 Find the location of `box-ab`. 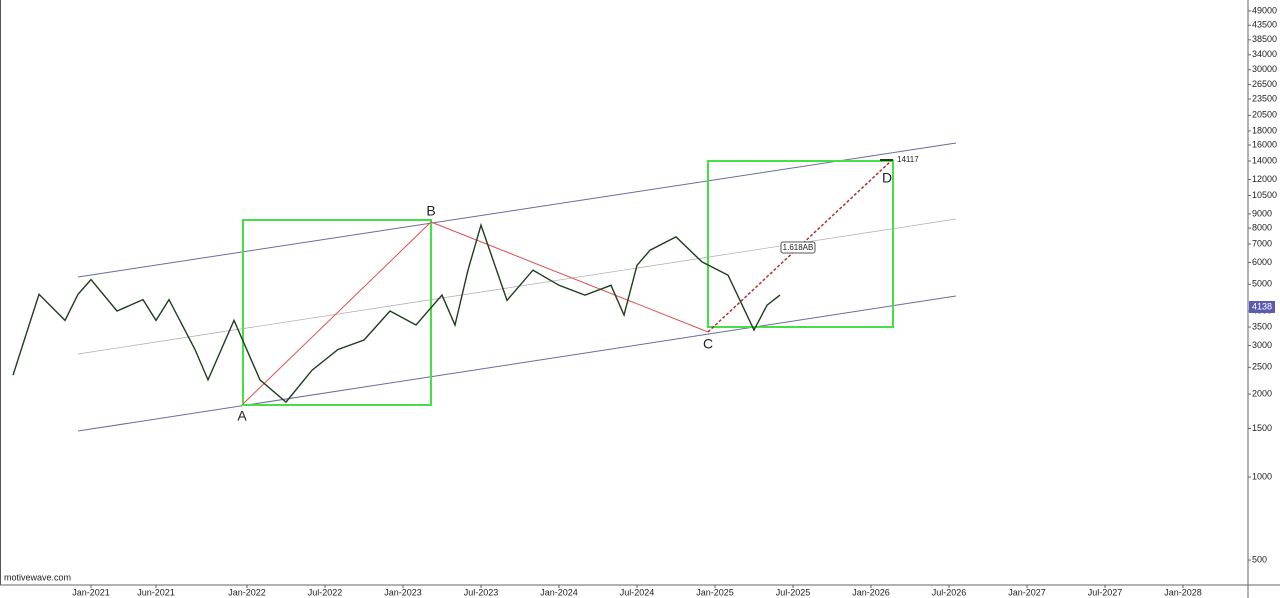

box-ab is located at coordinates (337, 312).